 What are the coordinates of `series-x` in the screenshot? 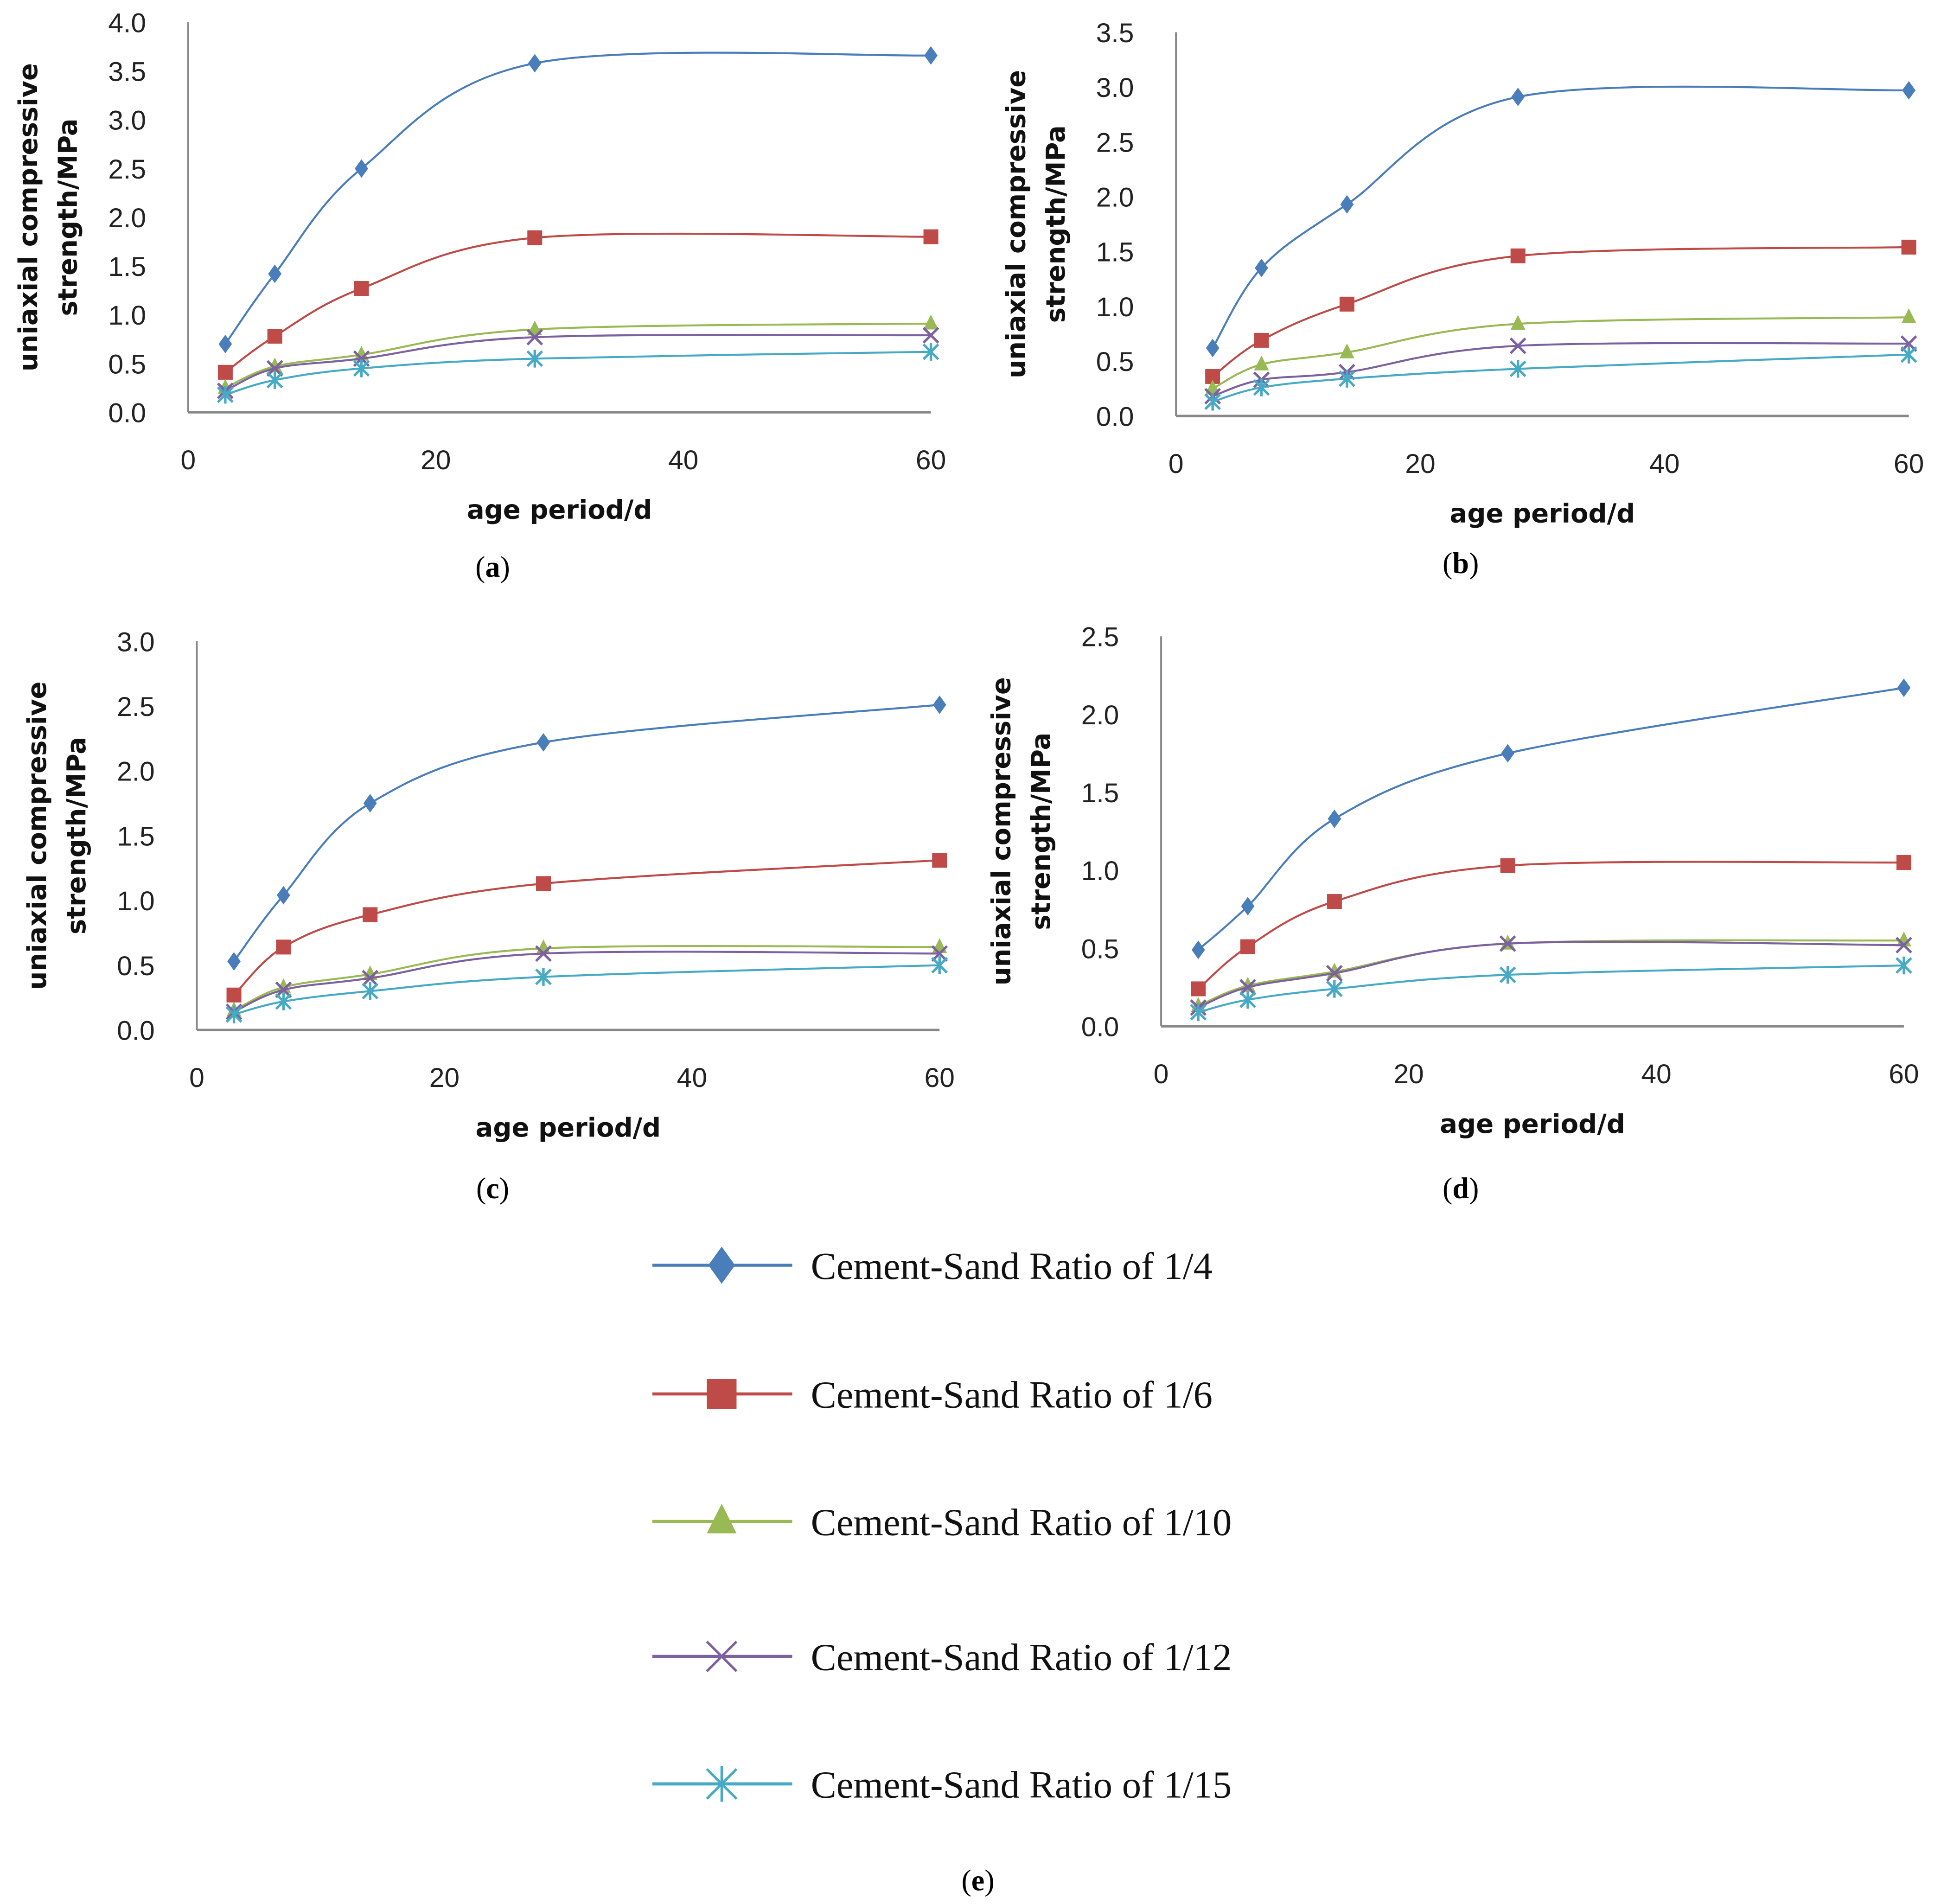 It's located at (578, 363).